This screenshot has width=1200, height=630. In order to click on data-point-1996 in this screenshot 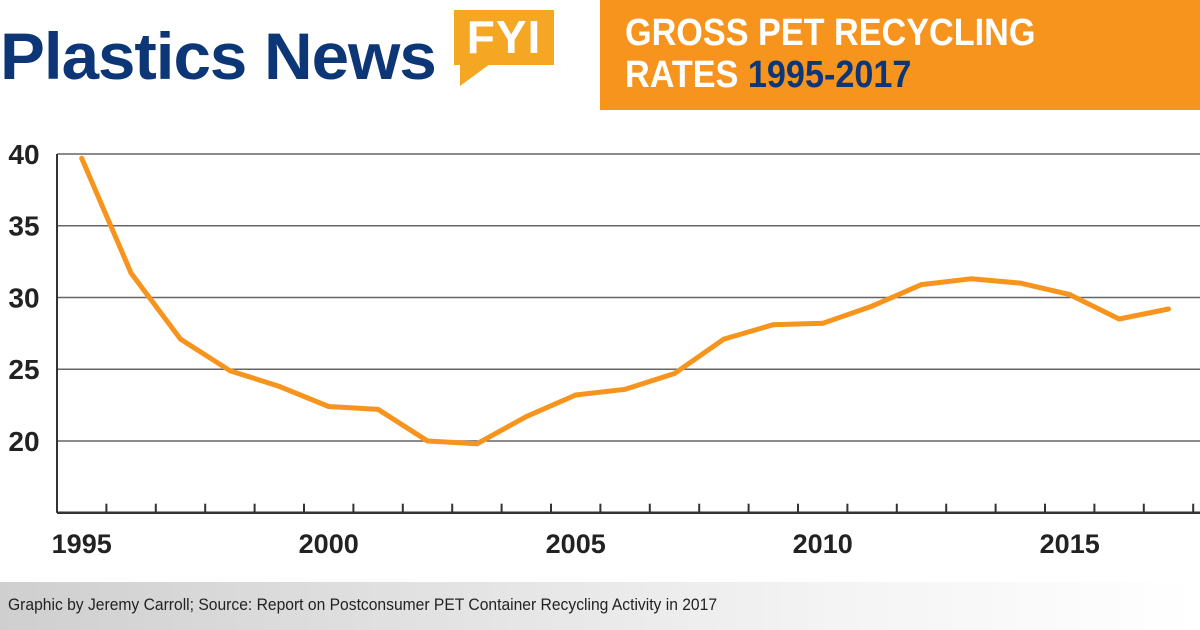, I will do `click(131, 273)`.